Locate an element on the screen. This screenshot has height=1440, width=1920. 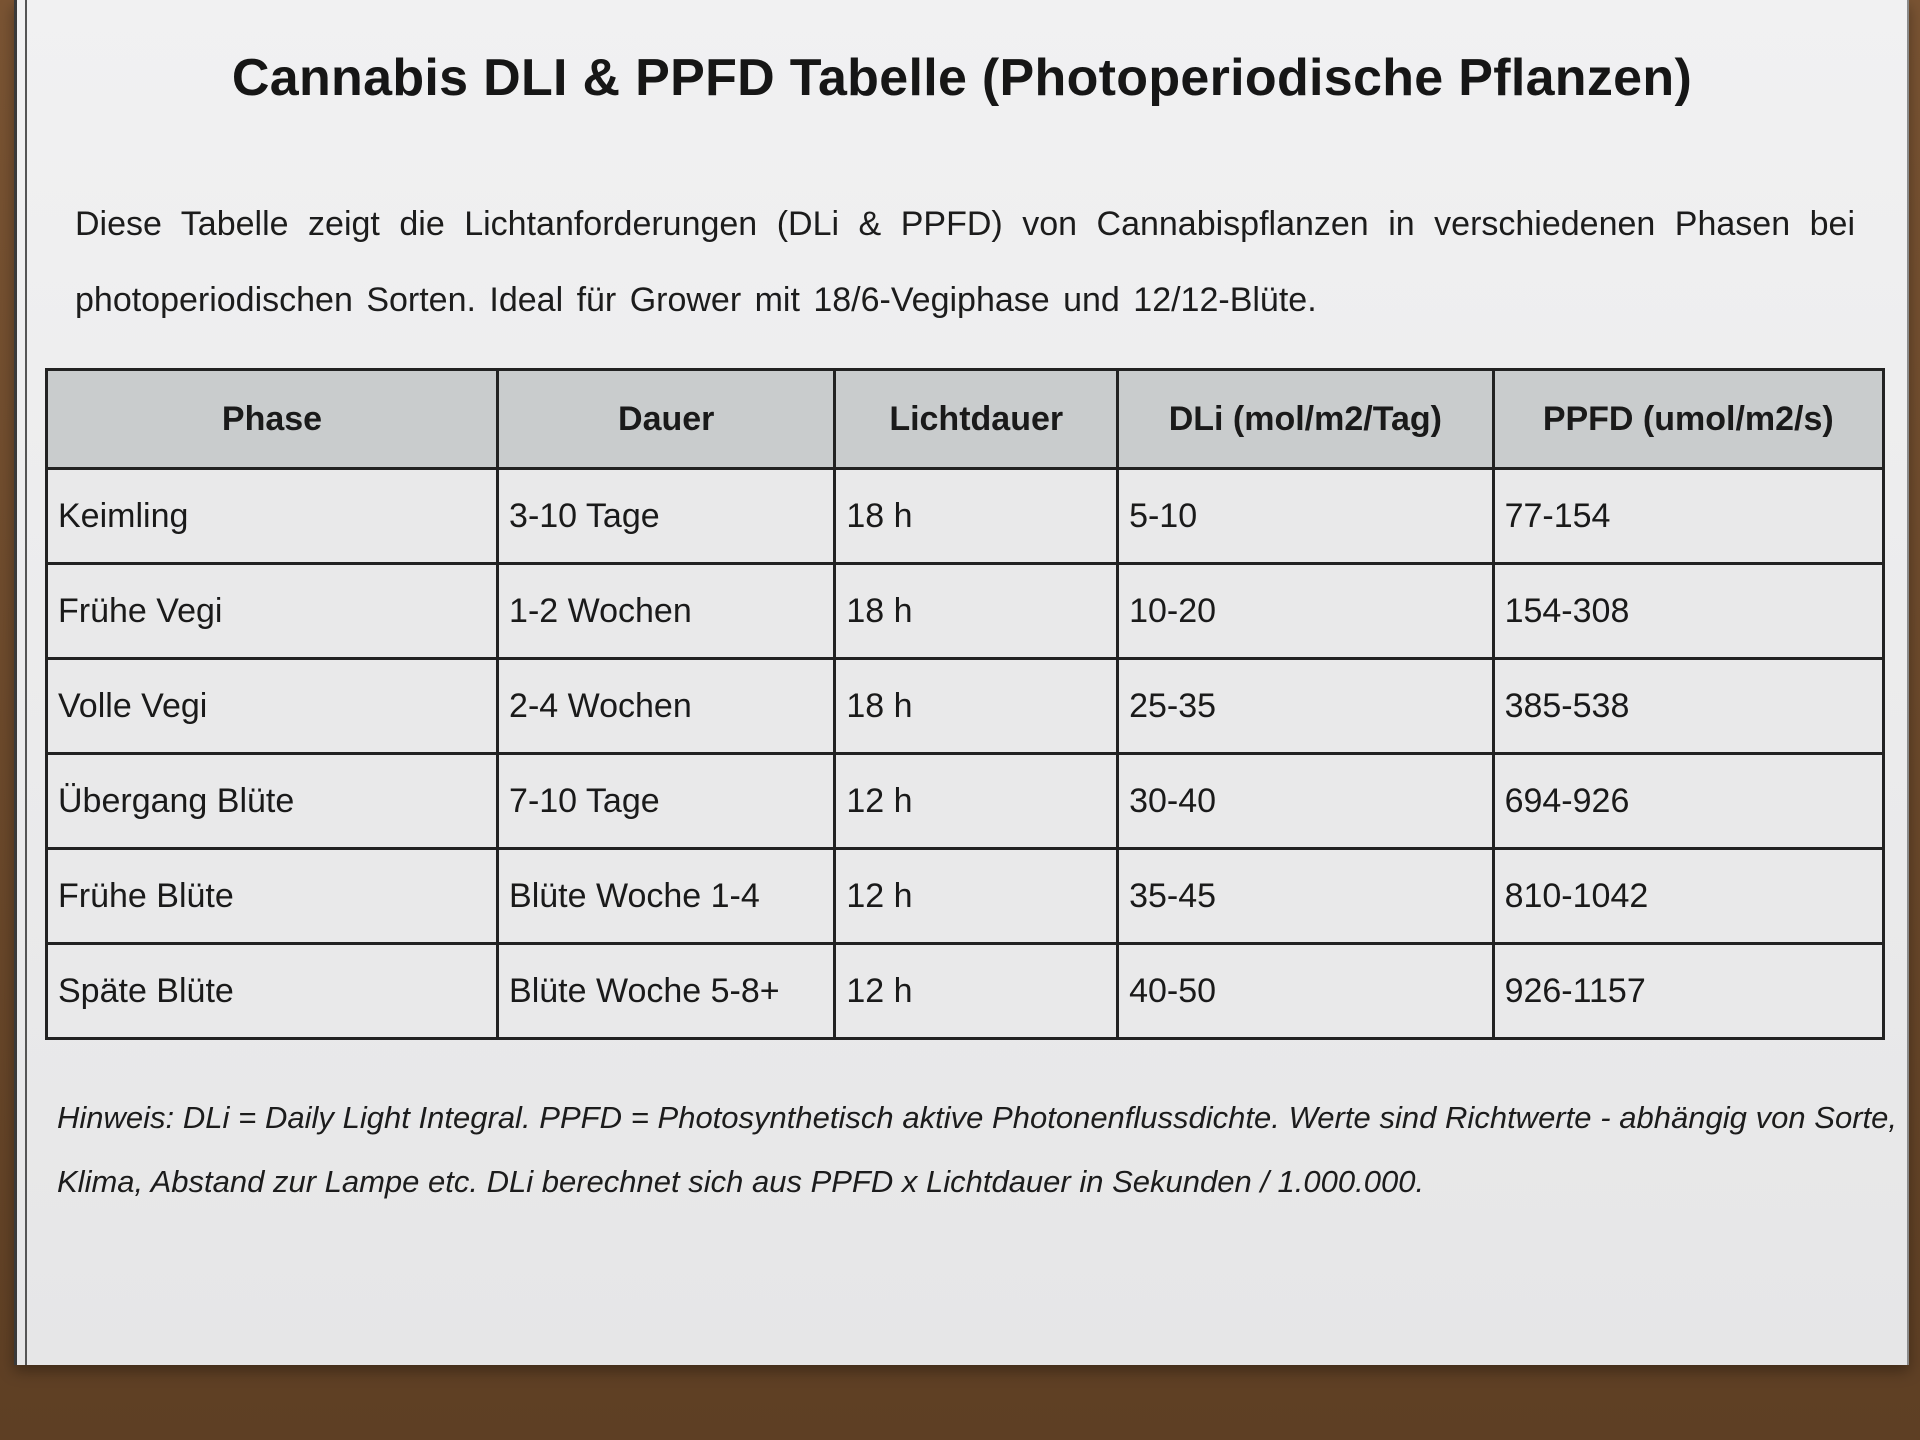
cell-dli: 30-40 is located at coordinates (1305, 801).